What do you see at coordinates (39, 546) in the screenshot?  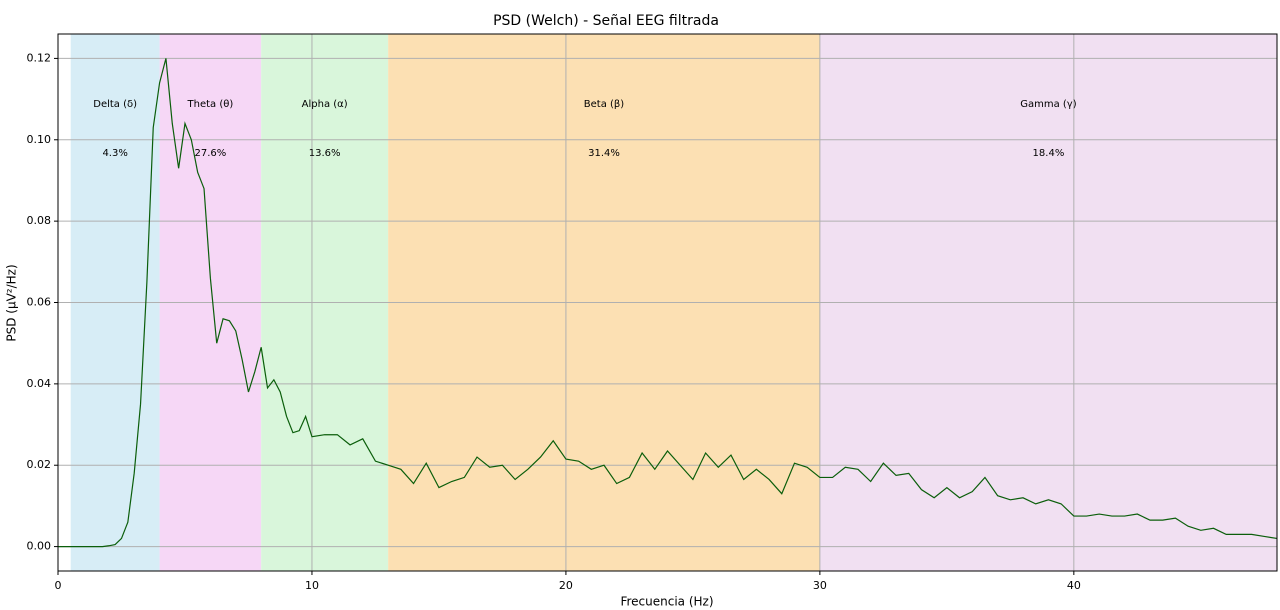 I see `y-tick-label: 0.00` at bounding box center [39, 546].